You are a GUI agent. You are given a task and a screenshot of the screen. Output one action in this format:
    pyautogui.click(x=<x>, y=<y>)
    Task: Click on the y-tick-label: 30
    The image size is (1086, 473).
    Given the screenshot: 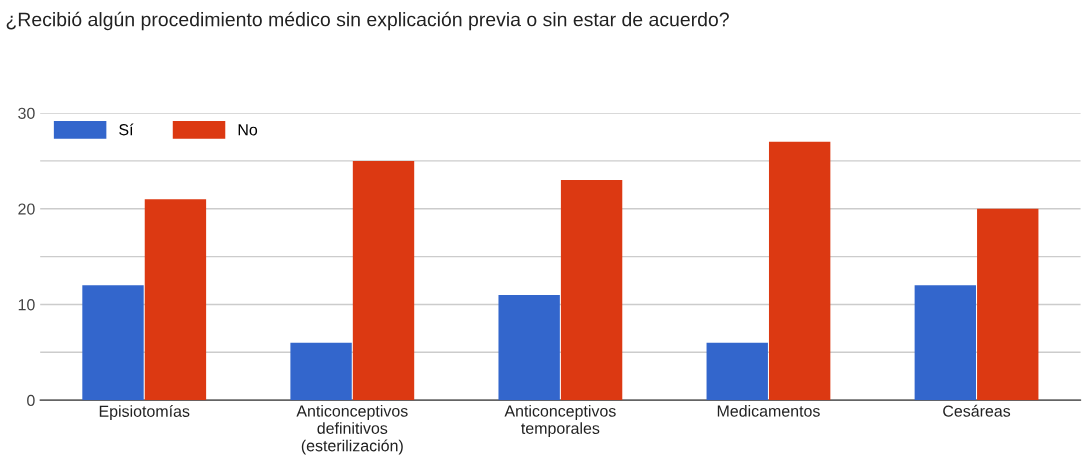 What is the action you would take?
    pyautogui.click(x=26, y=113)
    